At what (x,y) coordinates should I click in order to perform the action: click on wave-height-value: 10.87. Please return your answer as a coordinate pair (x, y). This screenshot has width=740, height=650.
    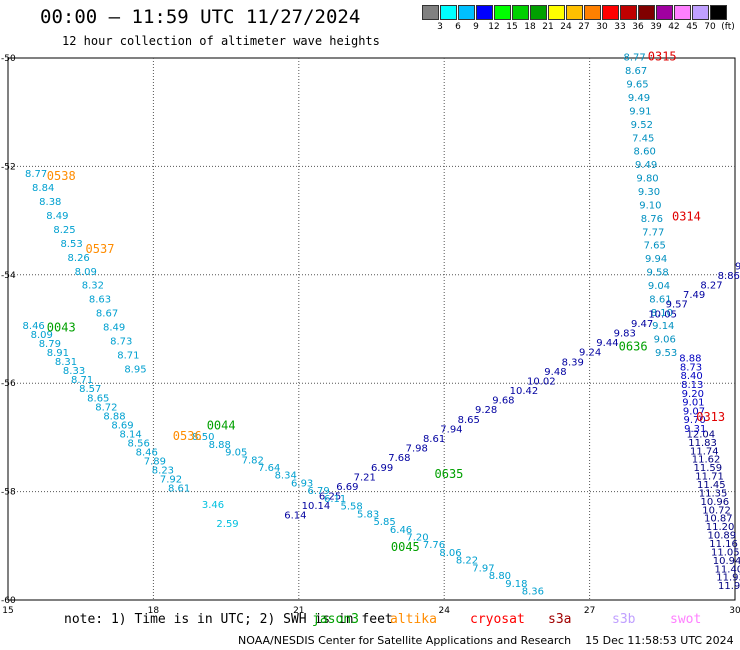
    Looking at the image, I should click on (718, 519).